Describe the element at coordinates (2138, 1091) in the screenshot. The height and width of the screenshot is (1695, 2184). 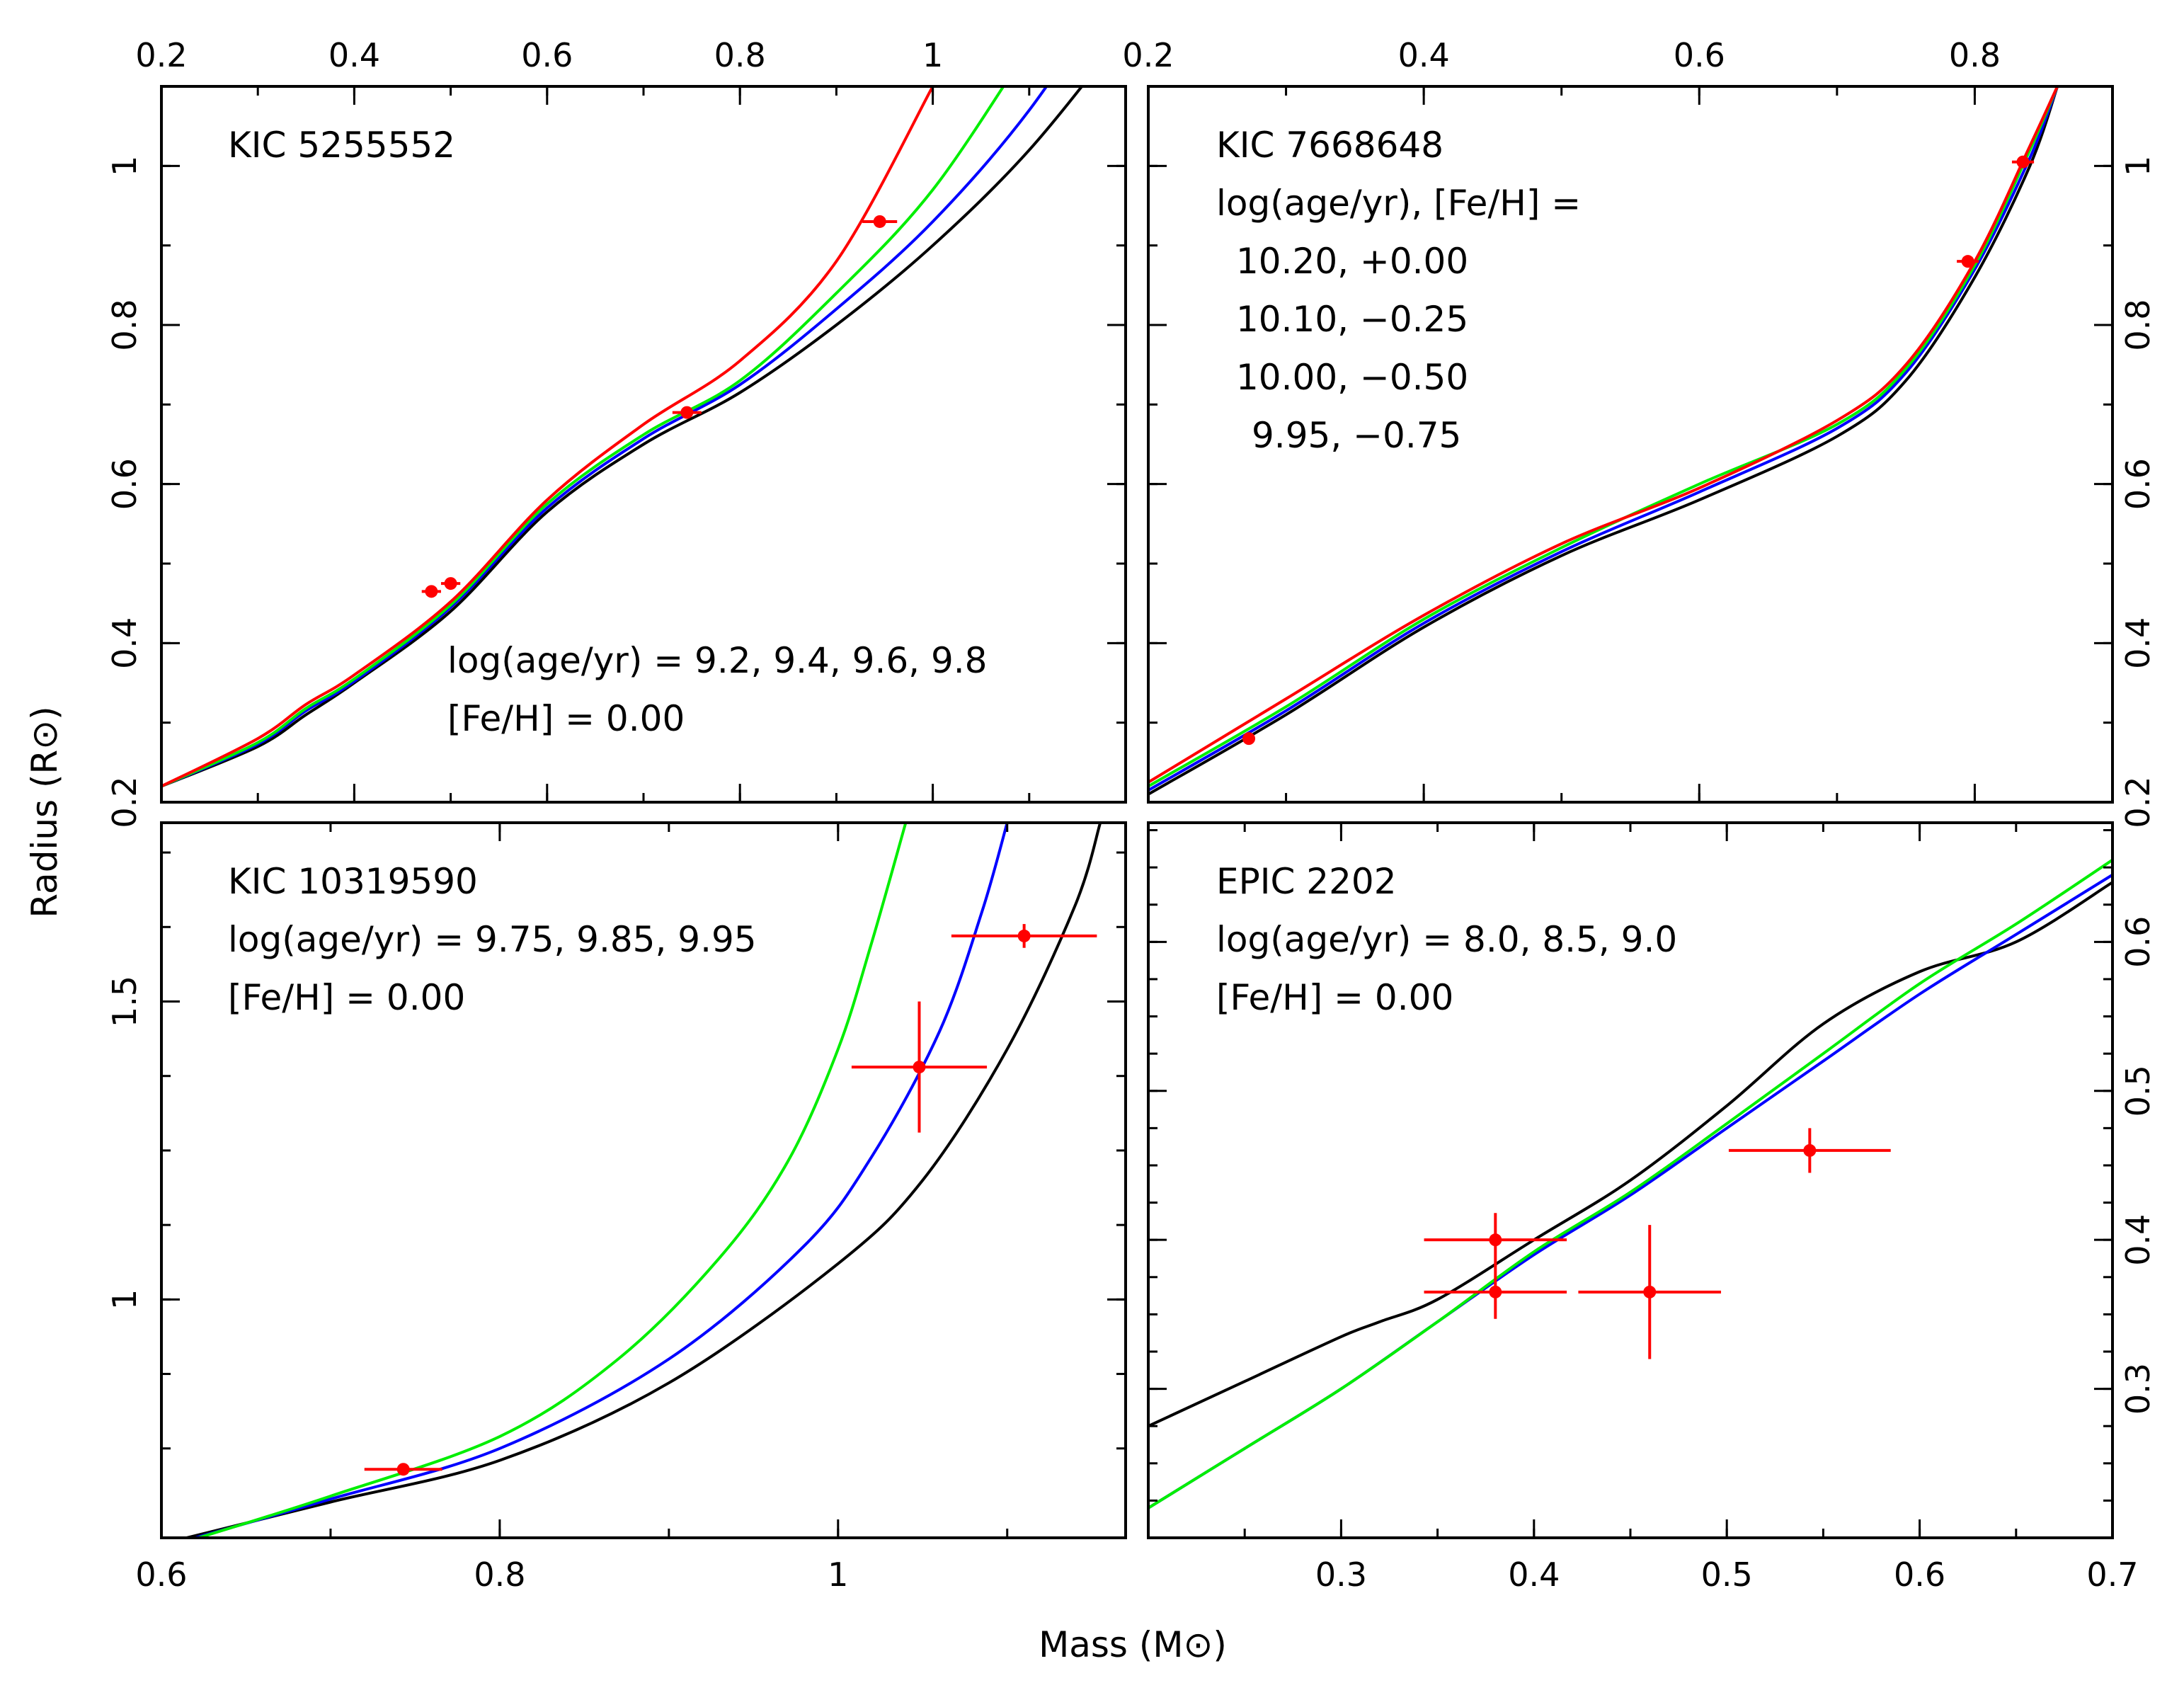
I see `y-tick-label: 0.5` at that location.